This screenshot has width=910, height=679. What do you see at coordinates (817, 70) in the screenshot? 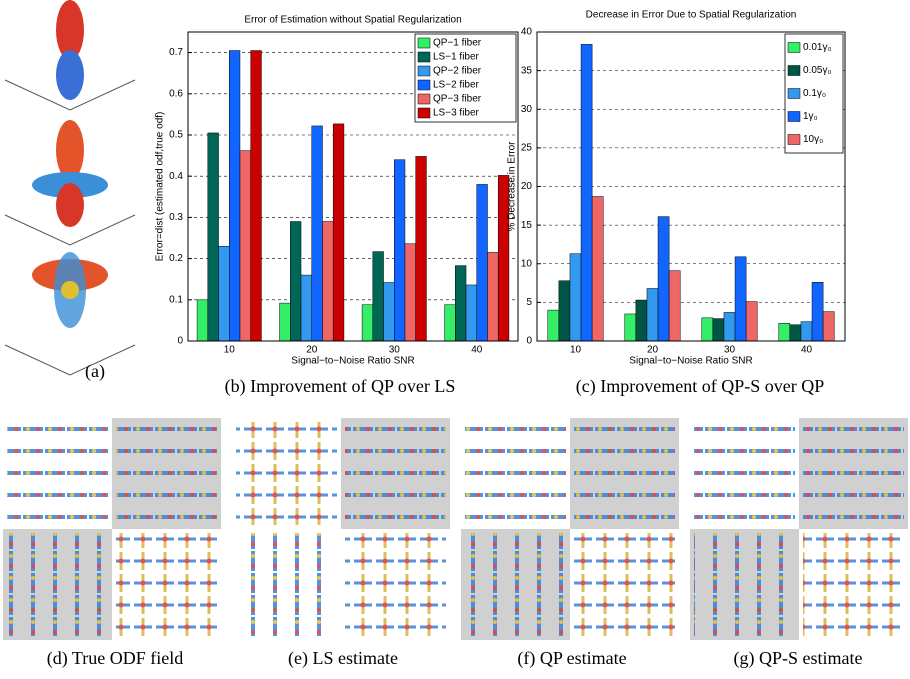
I see `legend-label: 0.05γ₀` at bounding box center [817, 70].